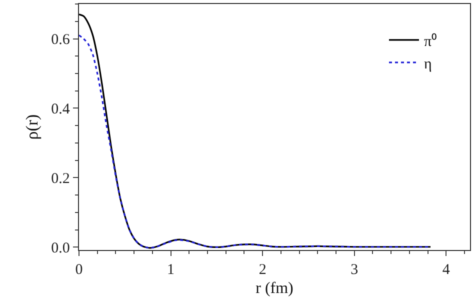 This screenshot has height=298, width=474. What do you see at coordinates (430, 41) in the screenshot?
I see `legend-label: π⁰` at bounding box center [430, 41].